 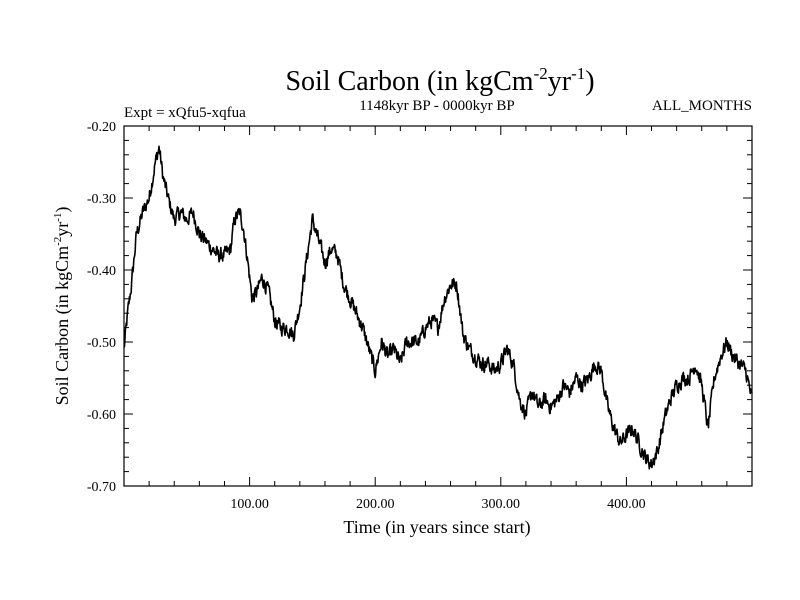 What do you see at coordinates (702, 106) in the screenshot?
I see `subtitle-right: ALL_MONTHS` at bounding box center [702, 106].